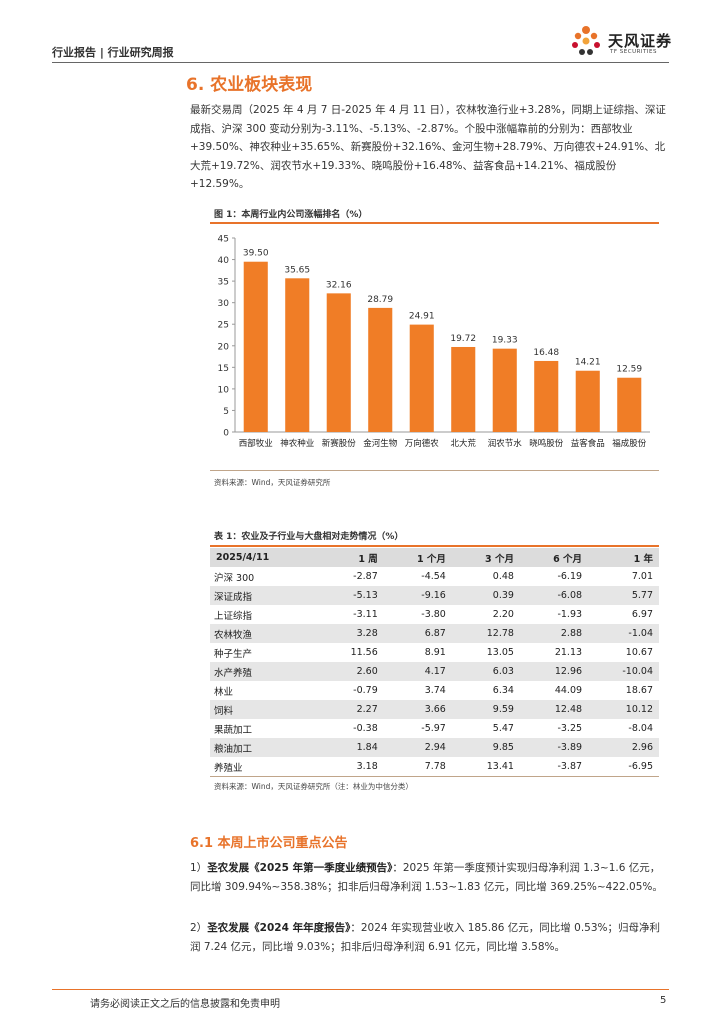 The width and height of the screenshot is (724, 1024). What do you see at coordinates (364, 652) in the screenshot?
I see `table-cell: 11.56` at bounding box center [364, 652].